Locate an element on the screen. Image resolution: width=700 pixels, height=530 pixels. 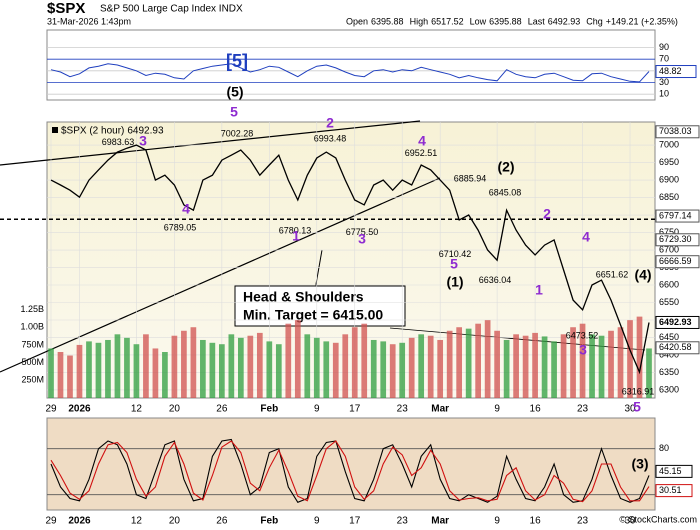
y-tick-label: 30 is located at coordinates (664, 82).